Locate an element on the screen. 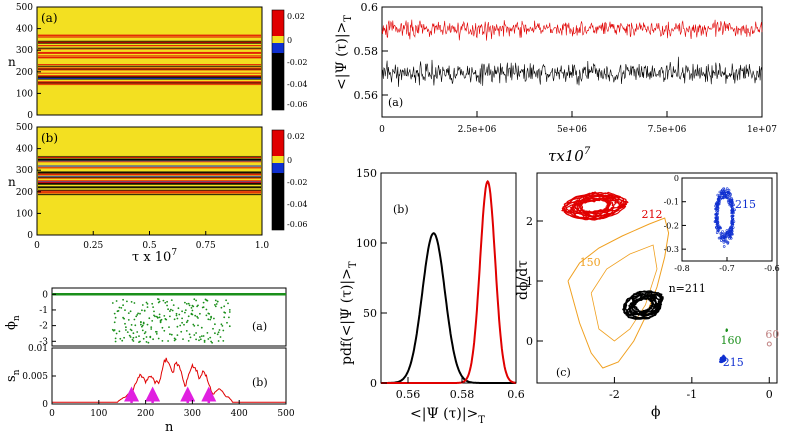  colorbar-frame is located at coordinates (278, 180).